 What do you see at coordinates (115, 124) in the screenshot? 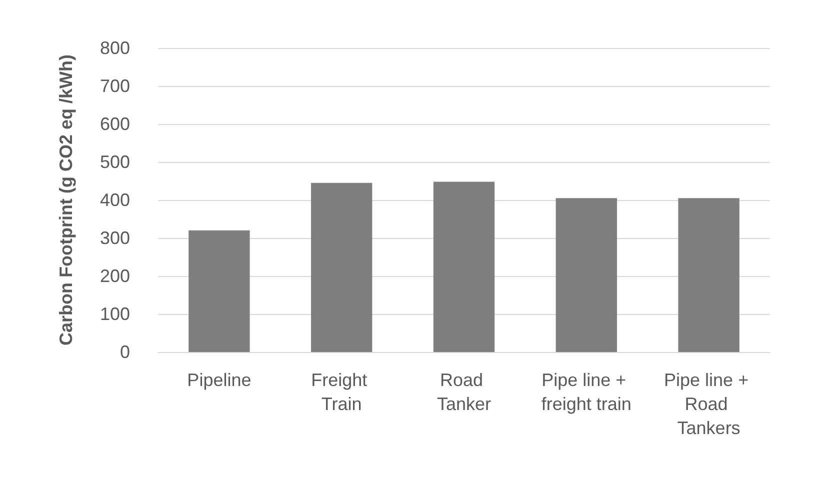
I see `y-tick-label: 600` at bounding box center [115, 124].